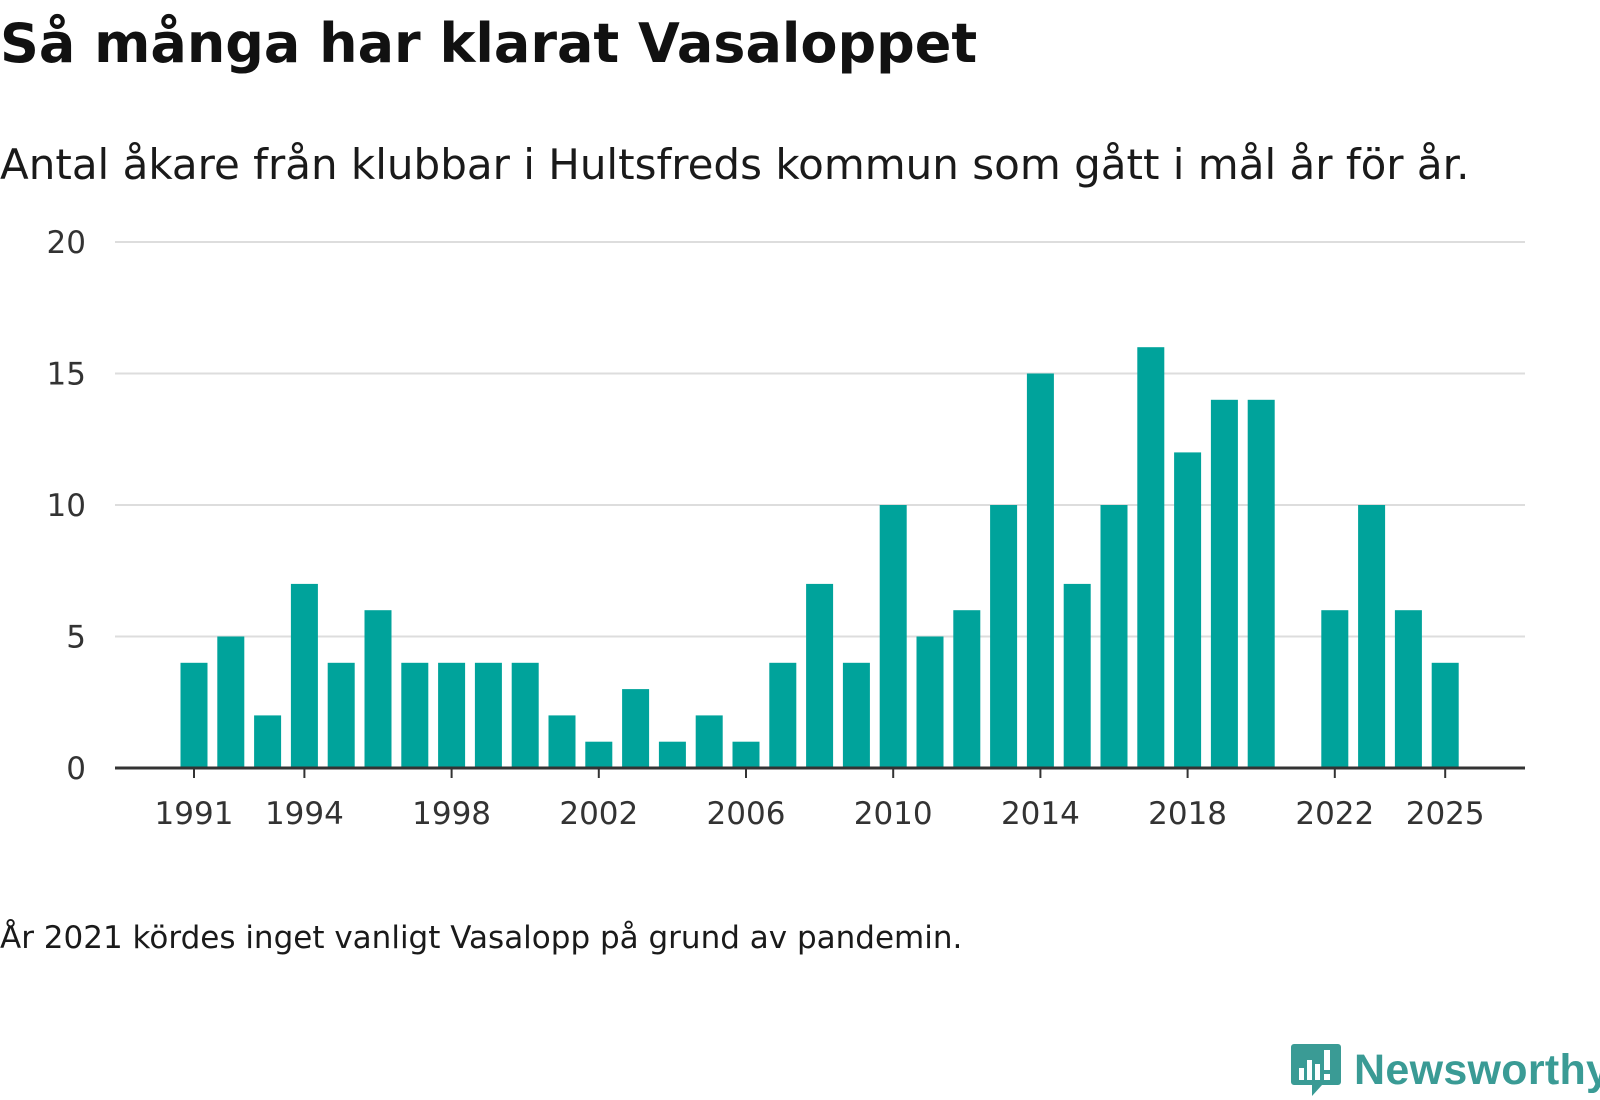 This screenshot has height=1100, width=1600. Describe the element at coordinates (1040, 814) in the screenshot. I see `x-tick-label: 2014` at that location.